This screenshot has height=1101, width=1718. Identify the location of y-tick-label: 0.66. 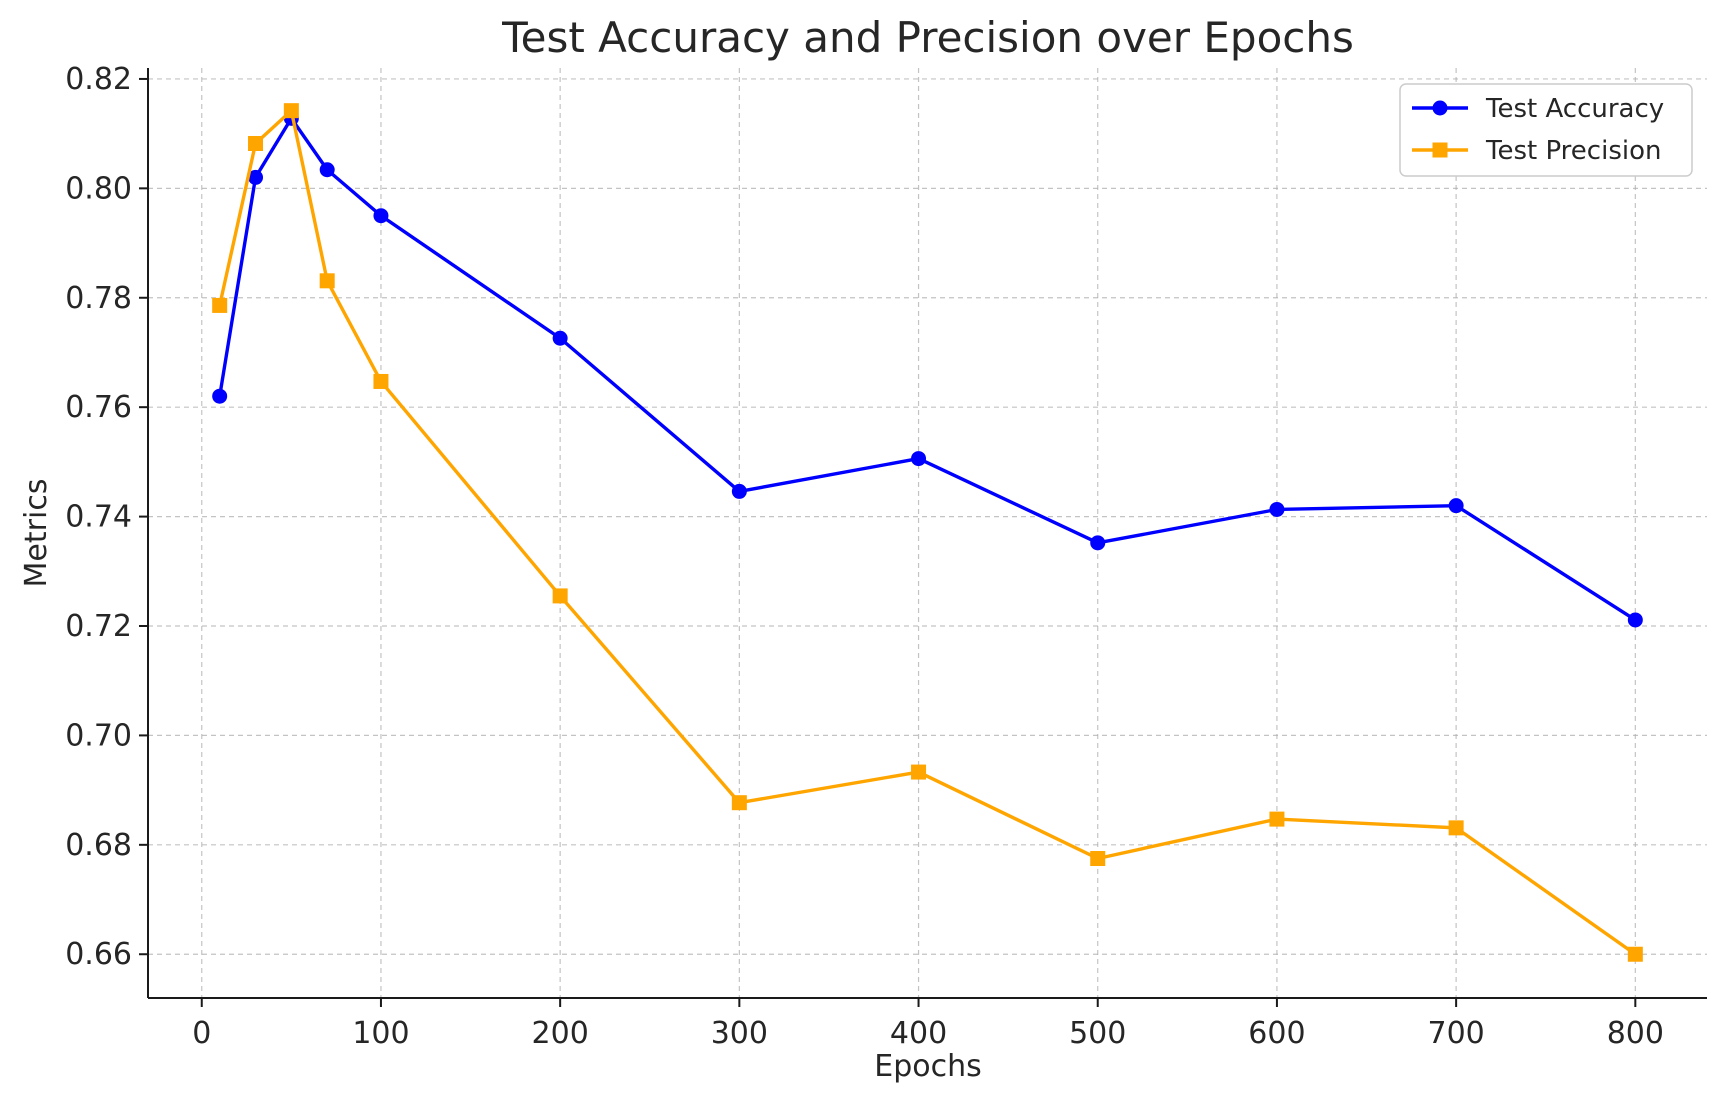
(98, 954).